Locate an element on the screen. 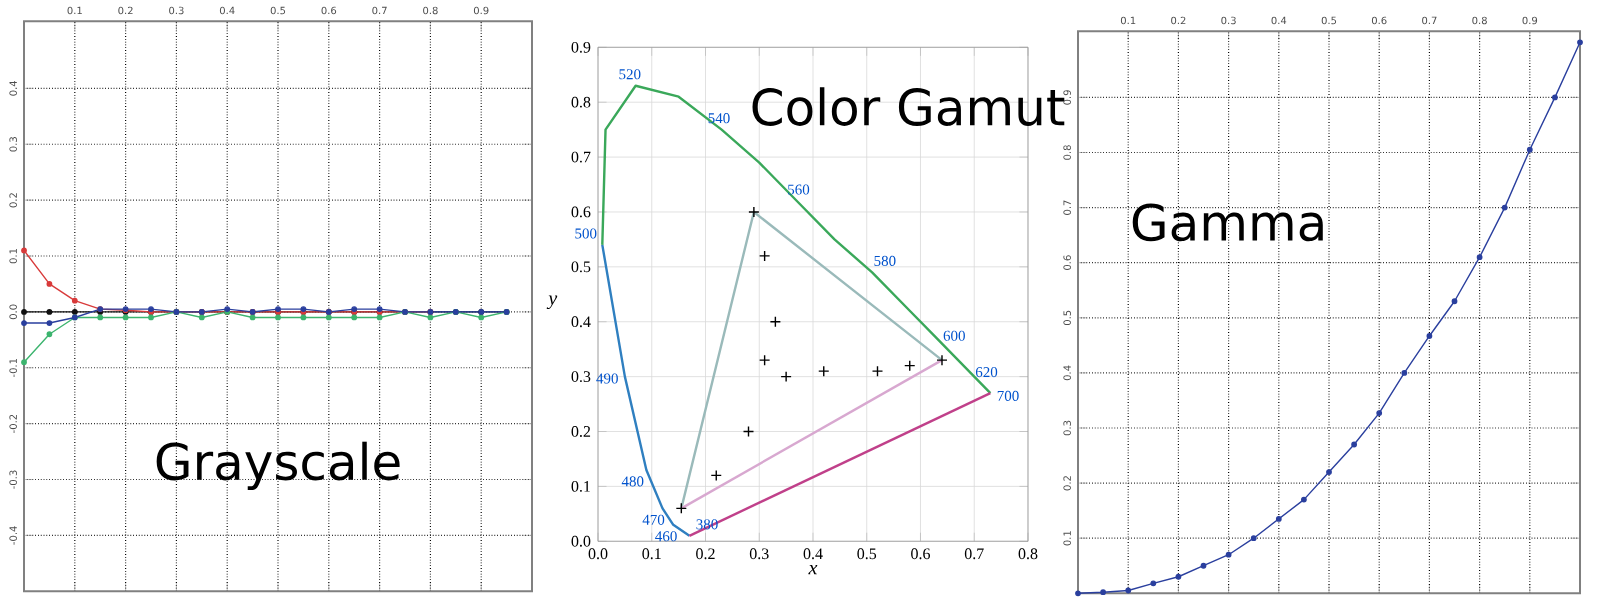 The width and height of the screenshot is (1600, 608). text: Grayscale is located at coordinates (278, 466).